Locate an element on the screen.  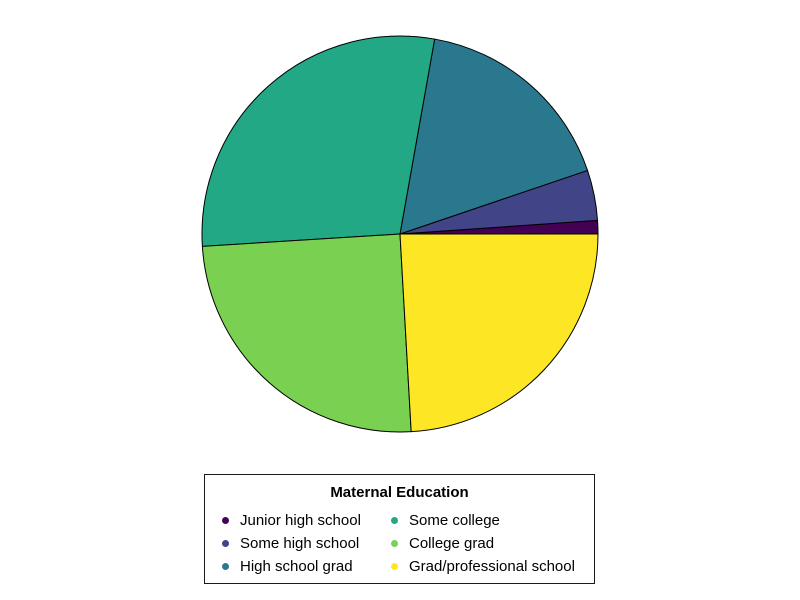
pie-slice-college-grad is located at coordinates (306, 333).